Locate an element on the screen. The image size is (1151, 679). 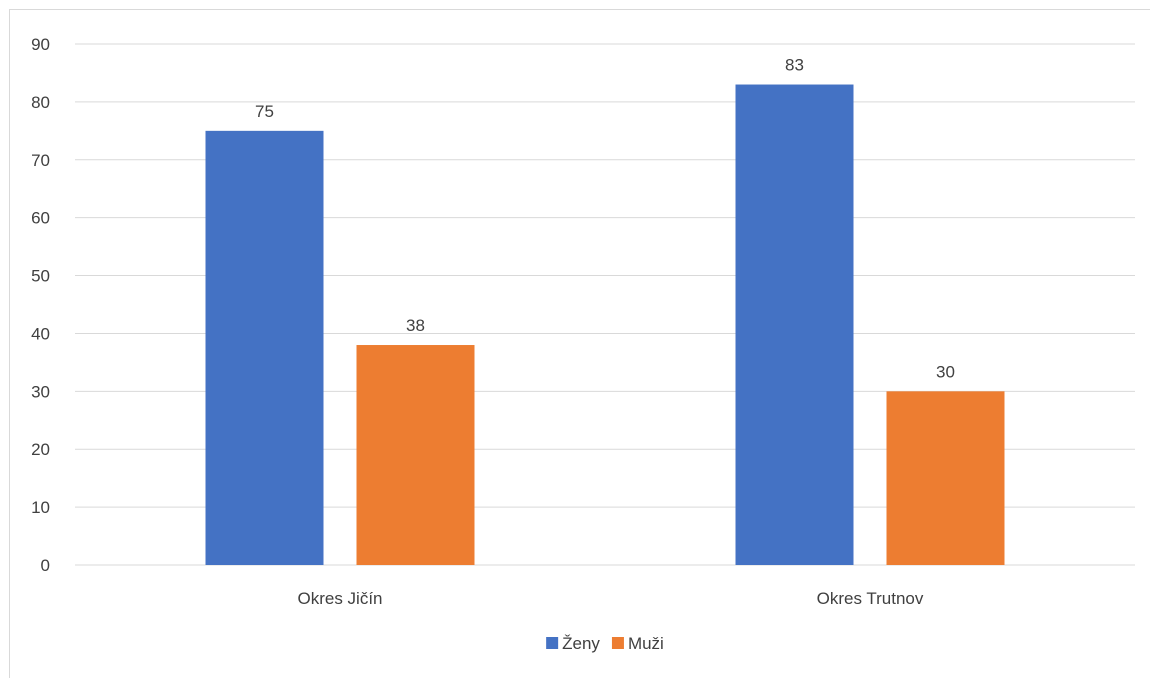
y-tick-label: 60 is located at coordinates (40, 218).